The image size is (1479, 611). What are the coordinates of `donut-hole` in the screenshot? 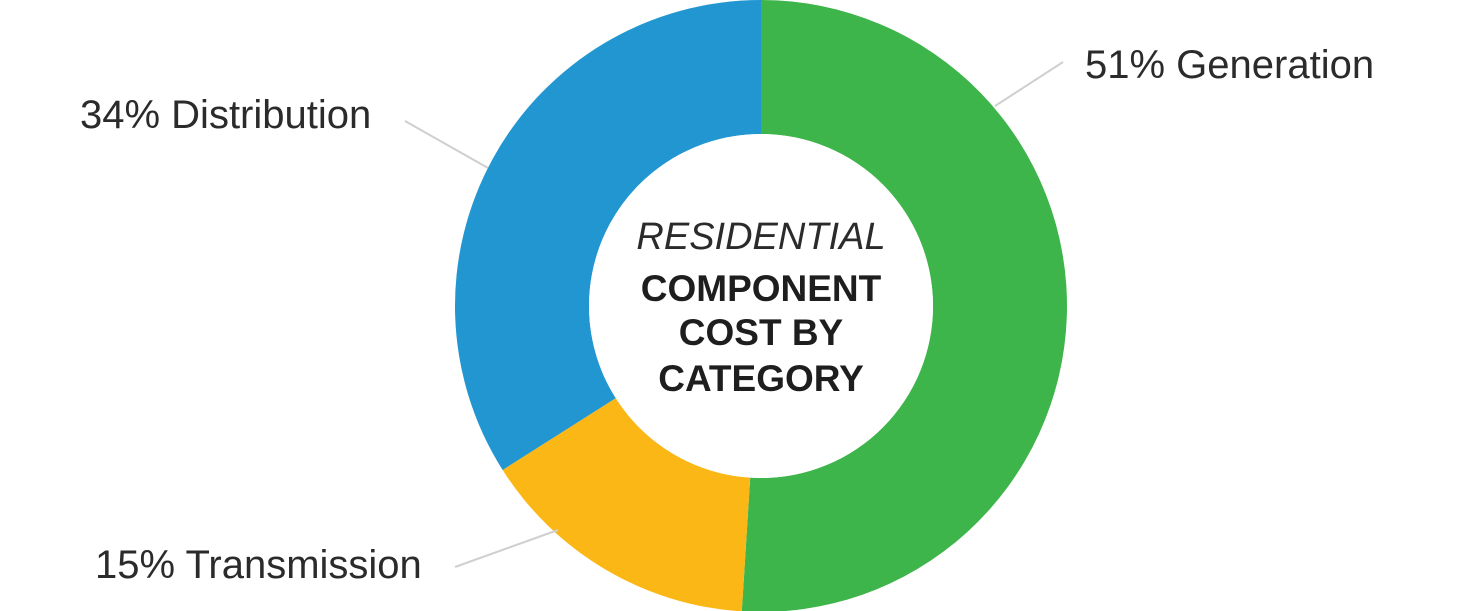 It's located at (761, 306).